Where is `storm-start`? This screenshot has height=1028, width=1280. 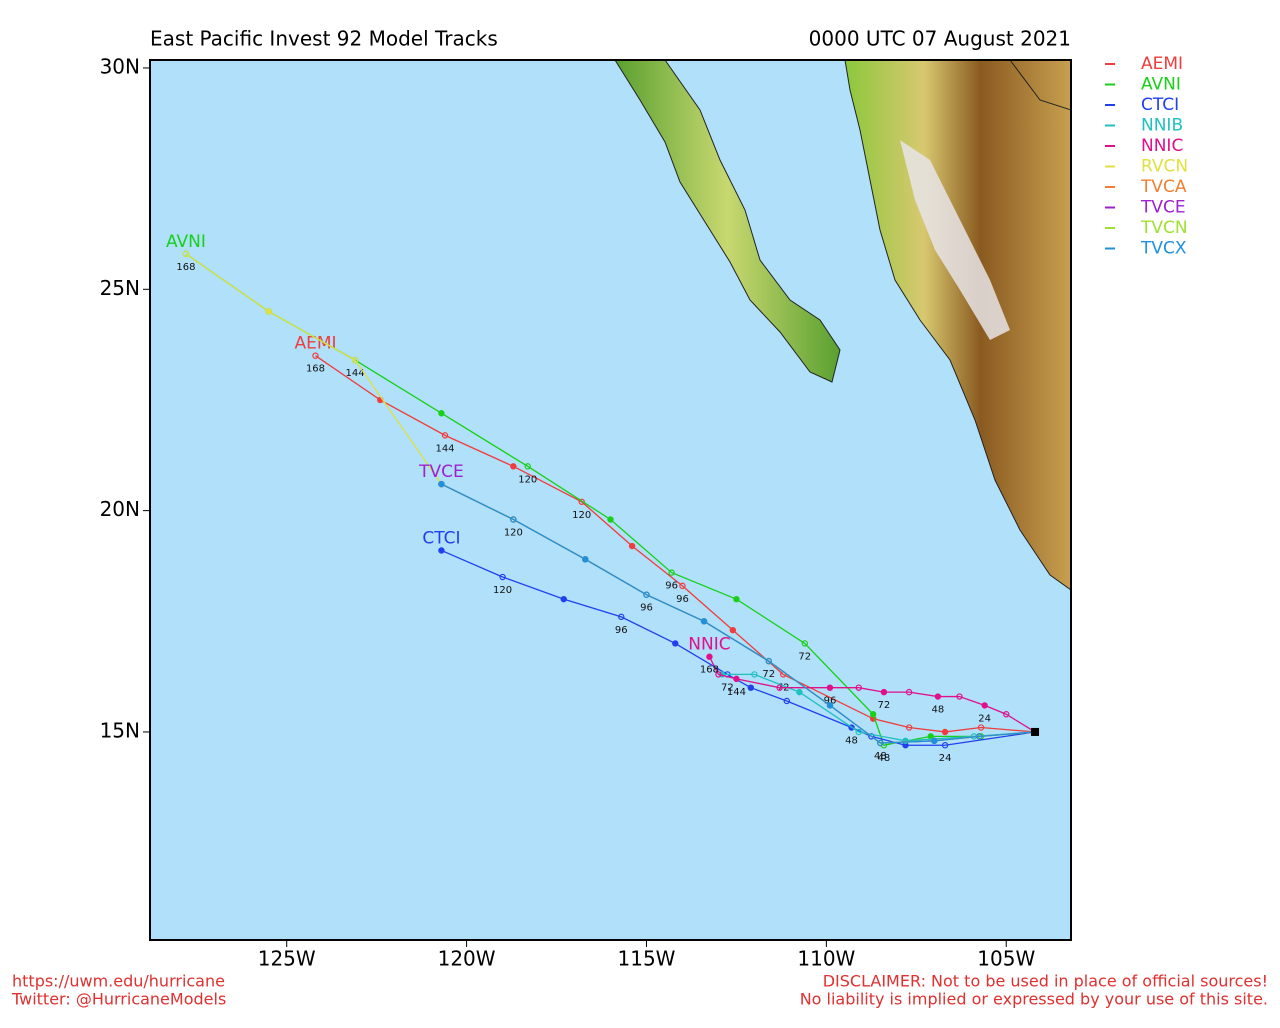 storm-start is located at coordinates (1035, 731).